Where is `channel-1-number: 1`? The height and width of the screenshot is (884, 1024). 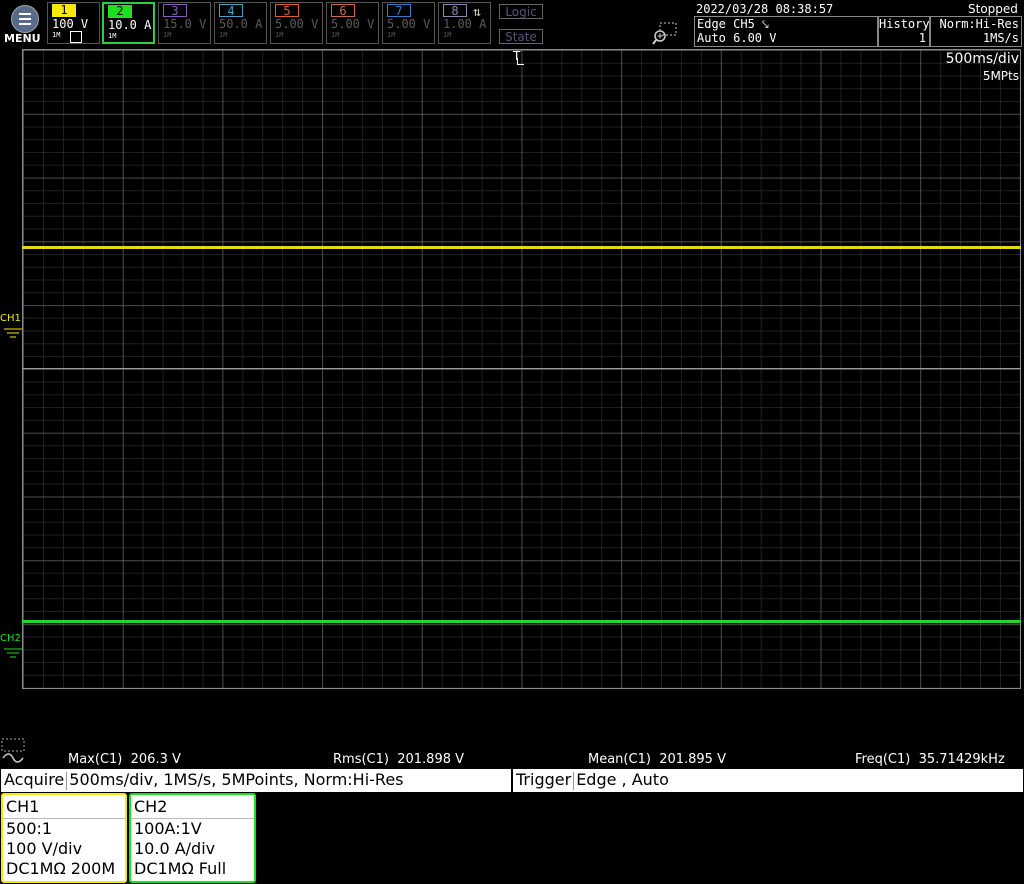 channel-1-number: 1 is located at coordinates (64, 10).